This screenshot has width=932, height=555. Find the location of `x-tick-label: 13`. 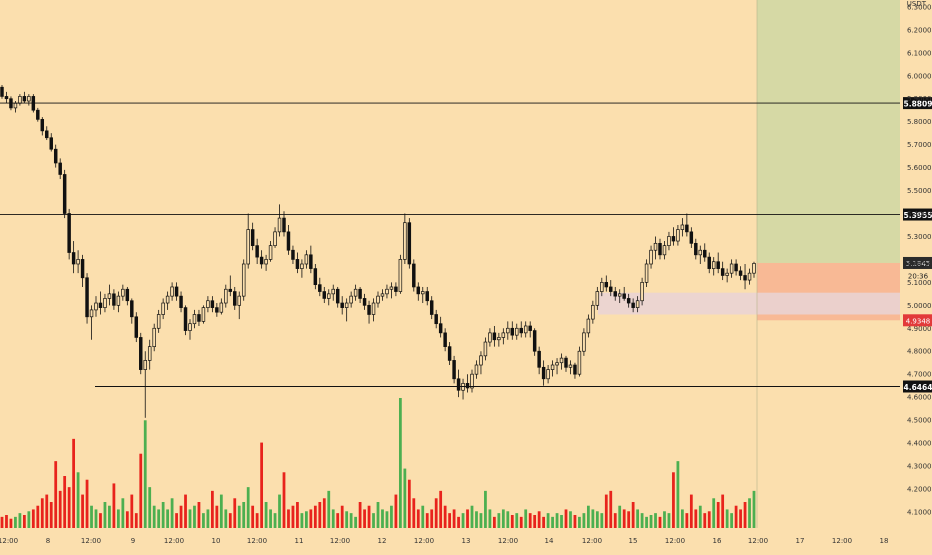

x-tick-label: 13 is located at coordinates (466, 541).